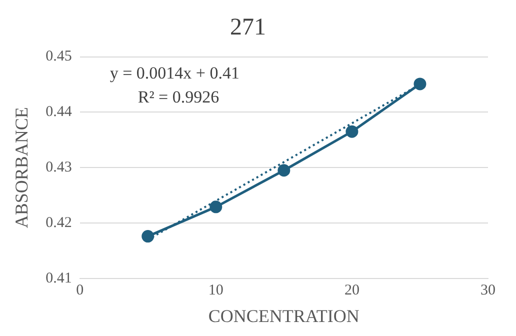 Image resolution: width=516 pixels, height=336 pixels. Describe the element at coordinates (248, 27) in the screenshot. I see `chart-title: 271` at that location.